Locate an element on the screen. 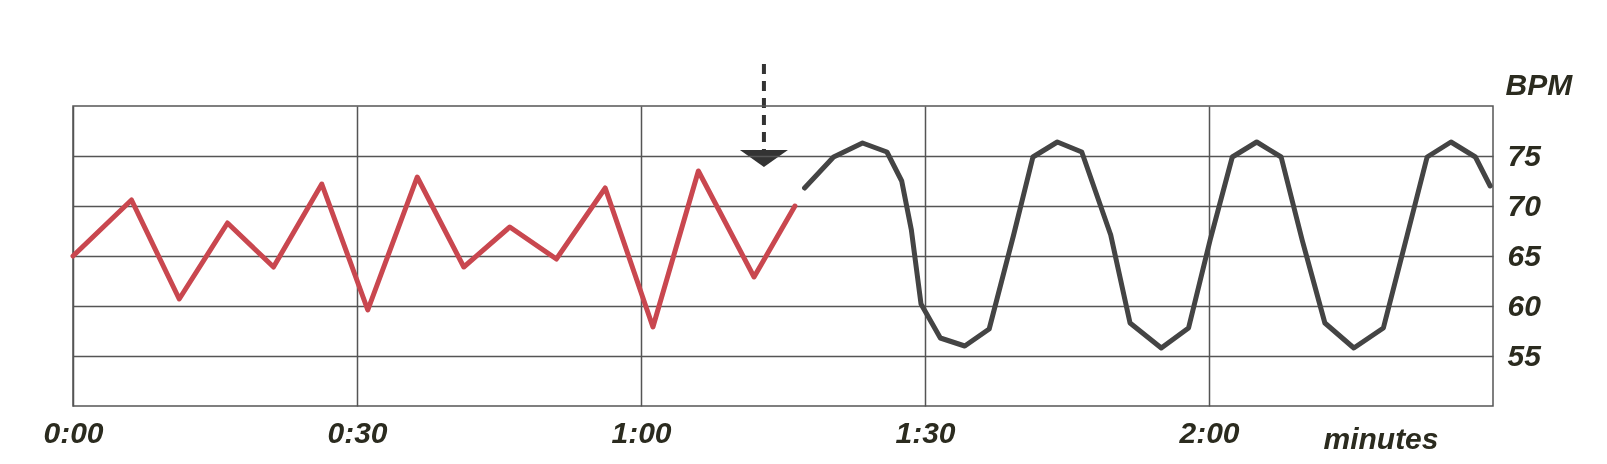 The height and width of the screenshot is (464, 1607). y-tick-label: 60 is located at coordinates (1524, 305).